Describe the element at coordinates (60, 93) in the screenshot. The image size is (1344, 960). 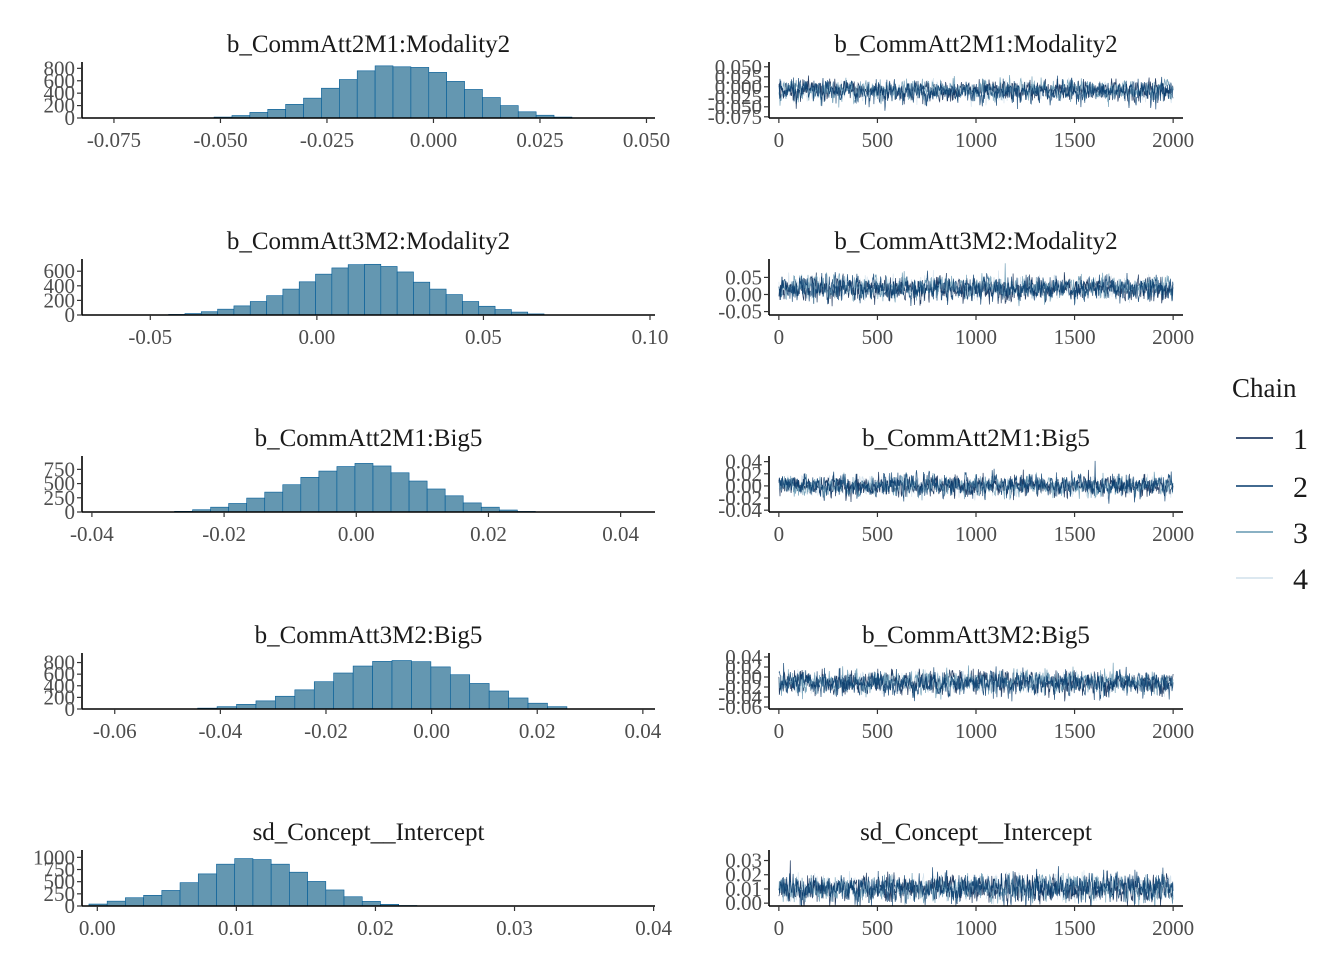
I see `y-tick-label: 400` at that location.